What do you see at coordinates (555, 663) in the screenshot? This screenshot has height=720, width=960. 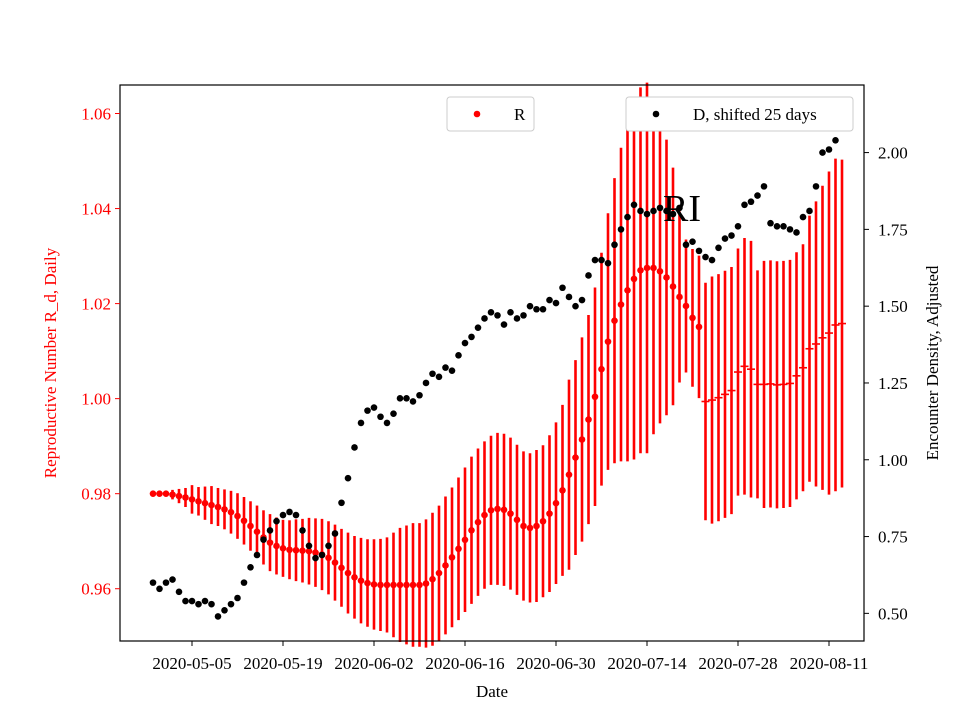 I see `x-tick-label: 2020-06-30` at bounding box center [555, 663].